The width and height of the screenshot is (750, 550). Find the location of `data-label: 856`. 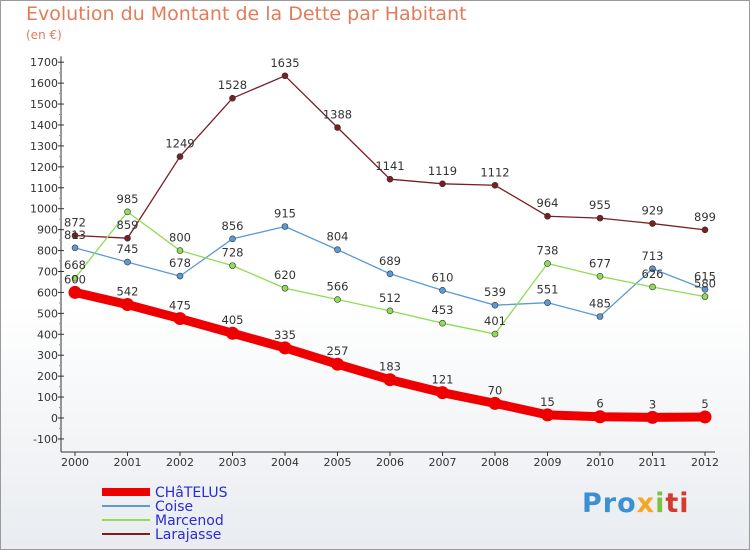

data-label: 856 is located at coordinates (233, 226).